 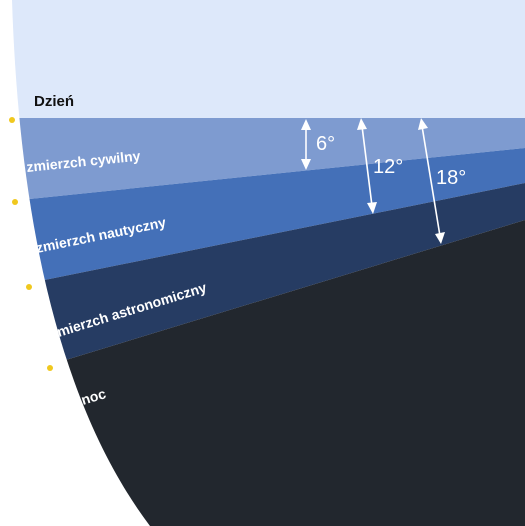 What do you see at coordinates (451, 178) in the screenshot?
I see `angle-label-18: 18°` at bounding box center [451, 178].